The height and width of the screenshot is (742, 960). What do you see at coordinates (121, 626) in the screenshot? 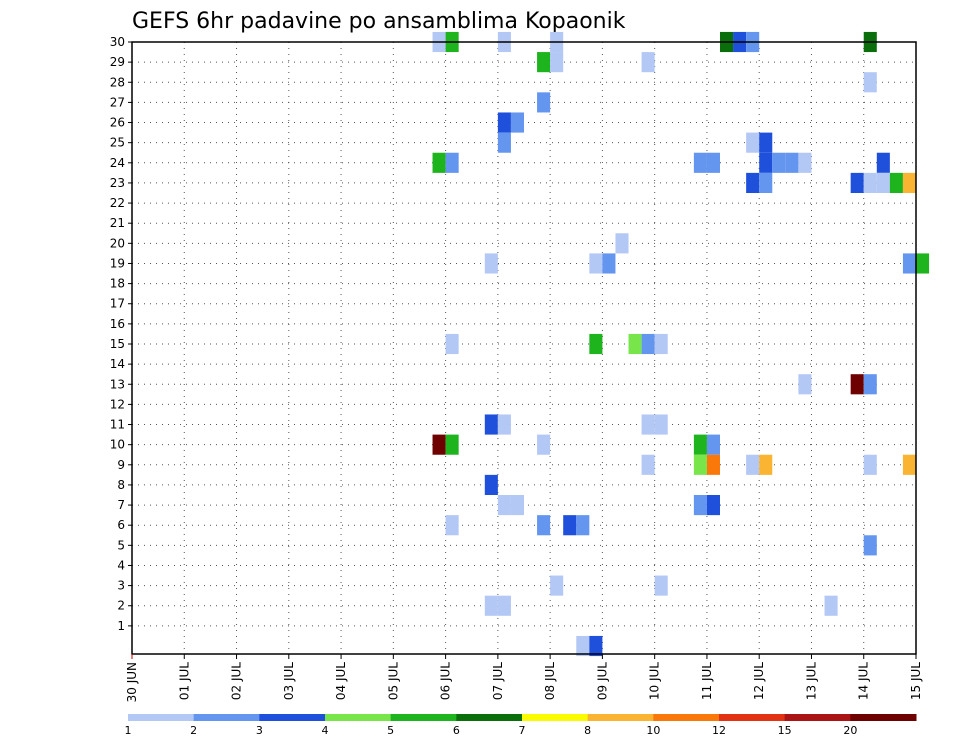
I see `y-tick-label: 1` at bounding box center [121, 626].